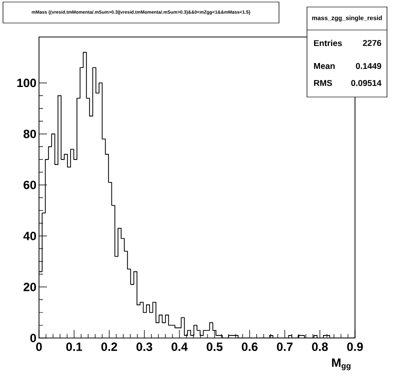  I want to click on annotation: RMS, so click(323, 83).